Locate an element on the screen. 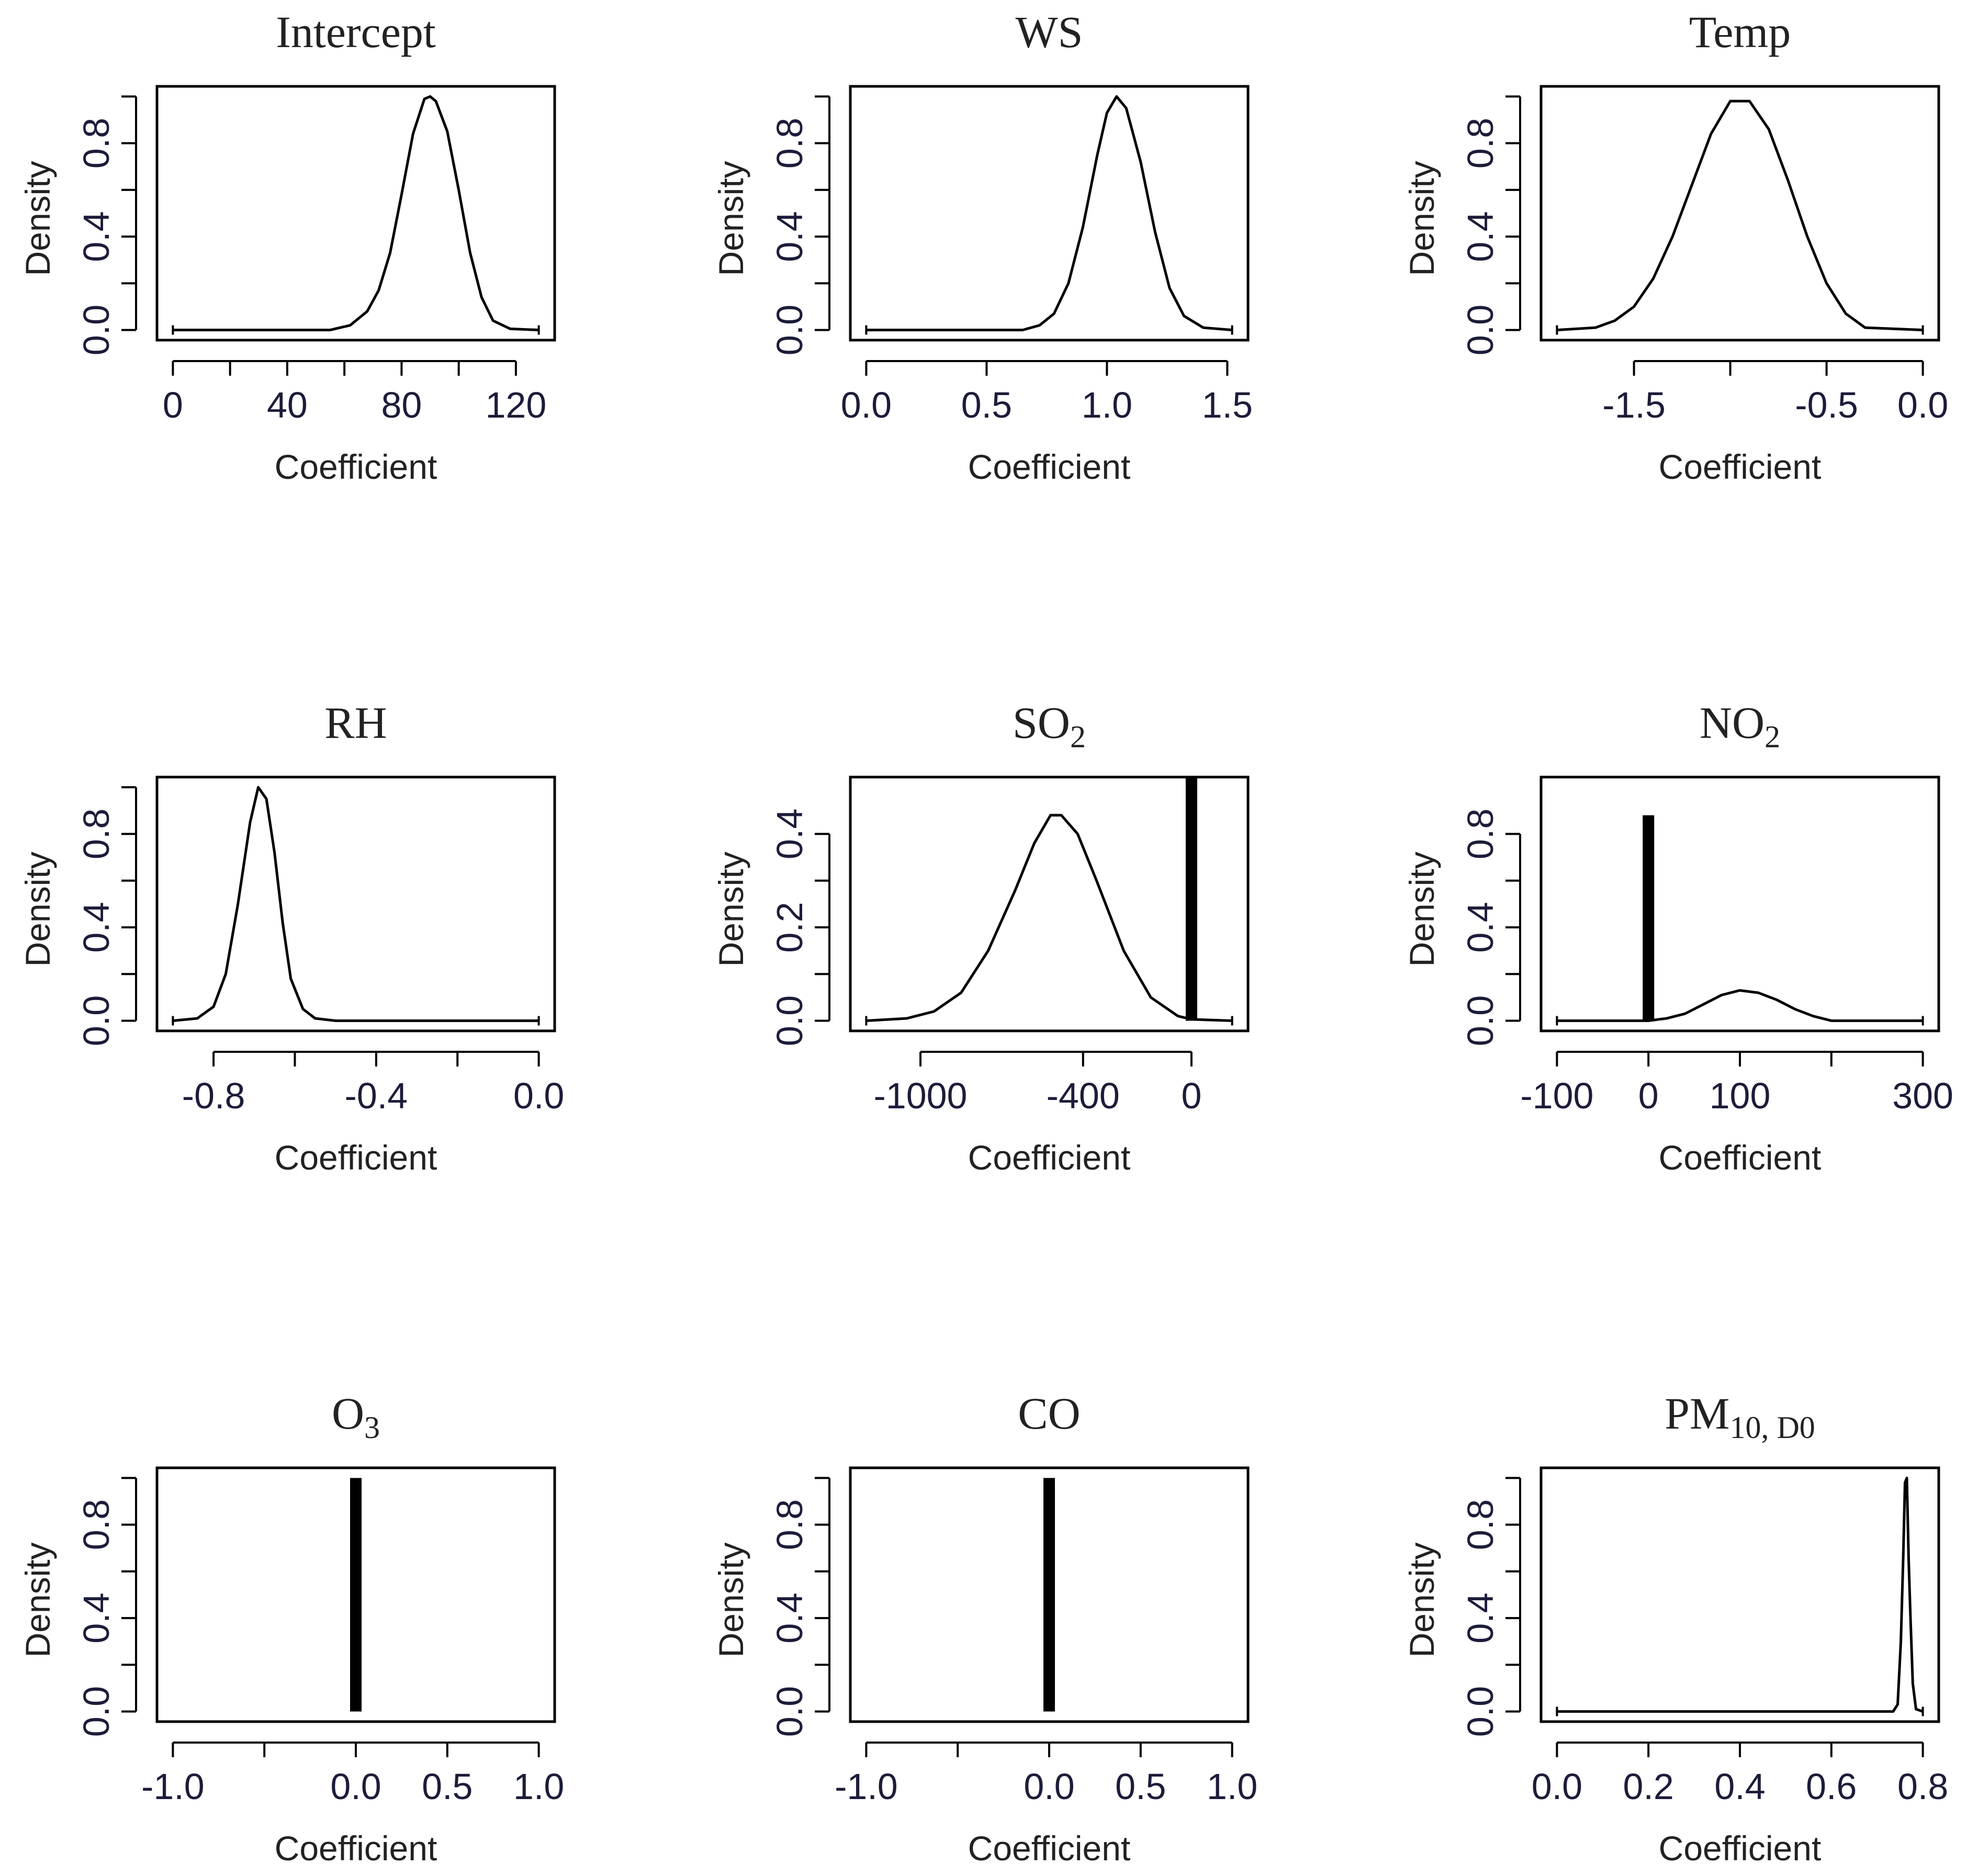 The image size is (1967, 1876). x-tick-label: -1000 is located at coordinates (920, 1095).